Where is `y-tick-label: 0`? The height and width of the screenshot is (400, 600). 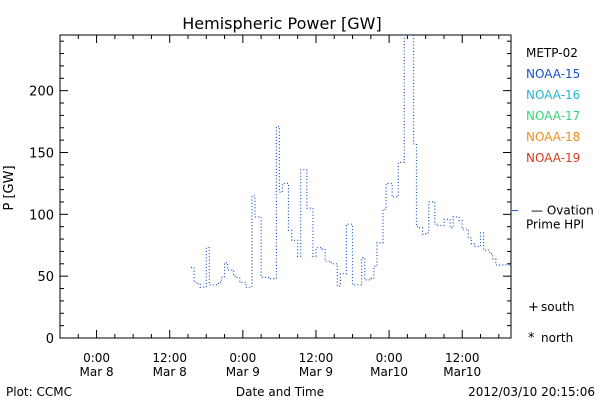 y-tick-label: 0 is located at coordinates (50, 339).